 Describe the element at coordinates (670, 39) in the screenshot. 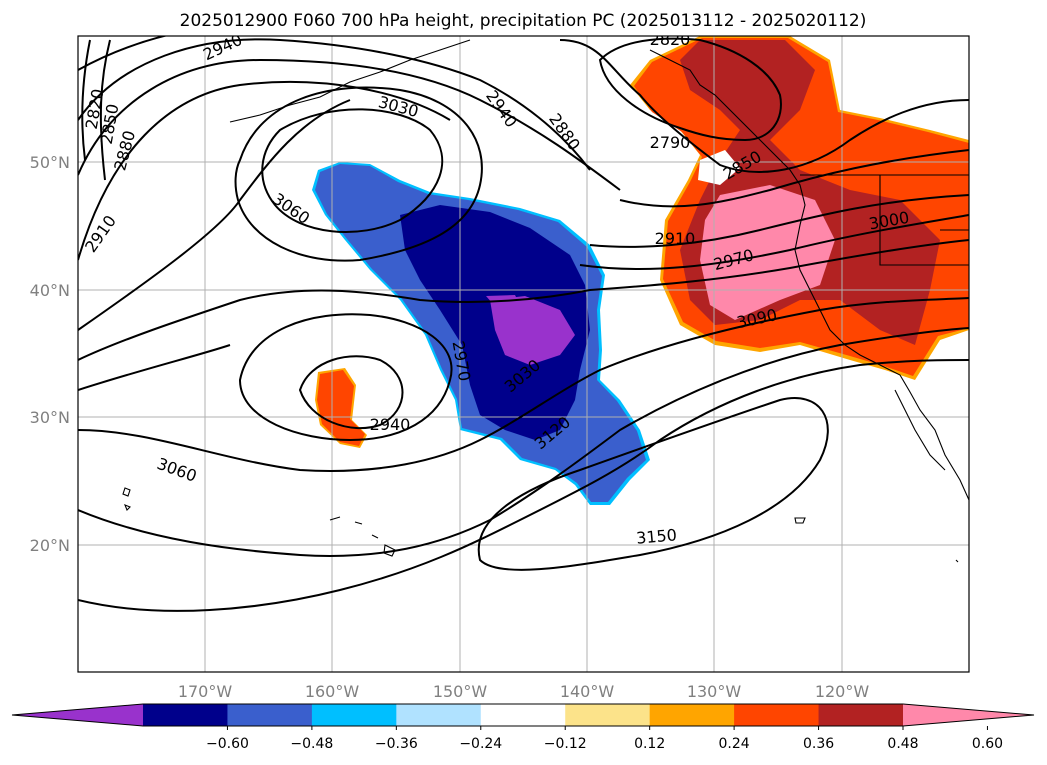

I see `contour-label: 2820` at that location.